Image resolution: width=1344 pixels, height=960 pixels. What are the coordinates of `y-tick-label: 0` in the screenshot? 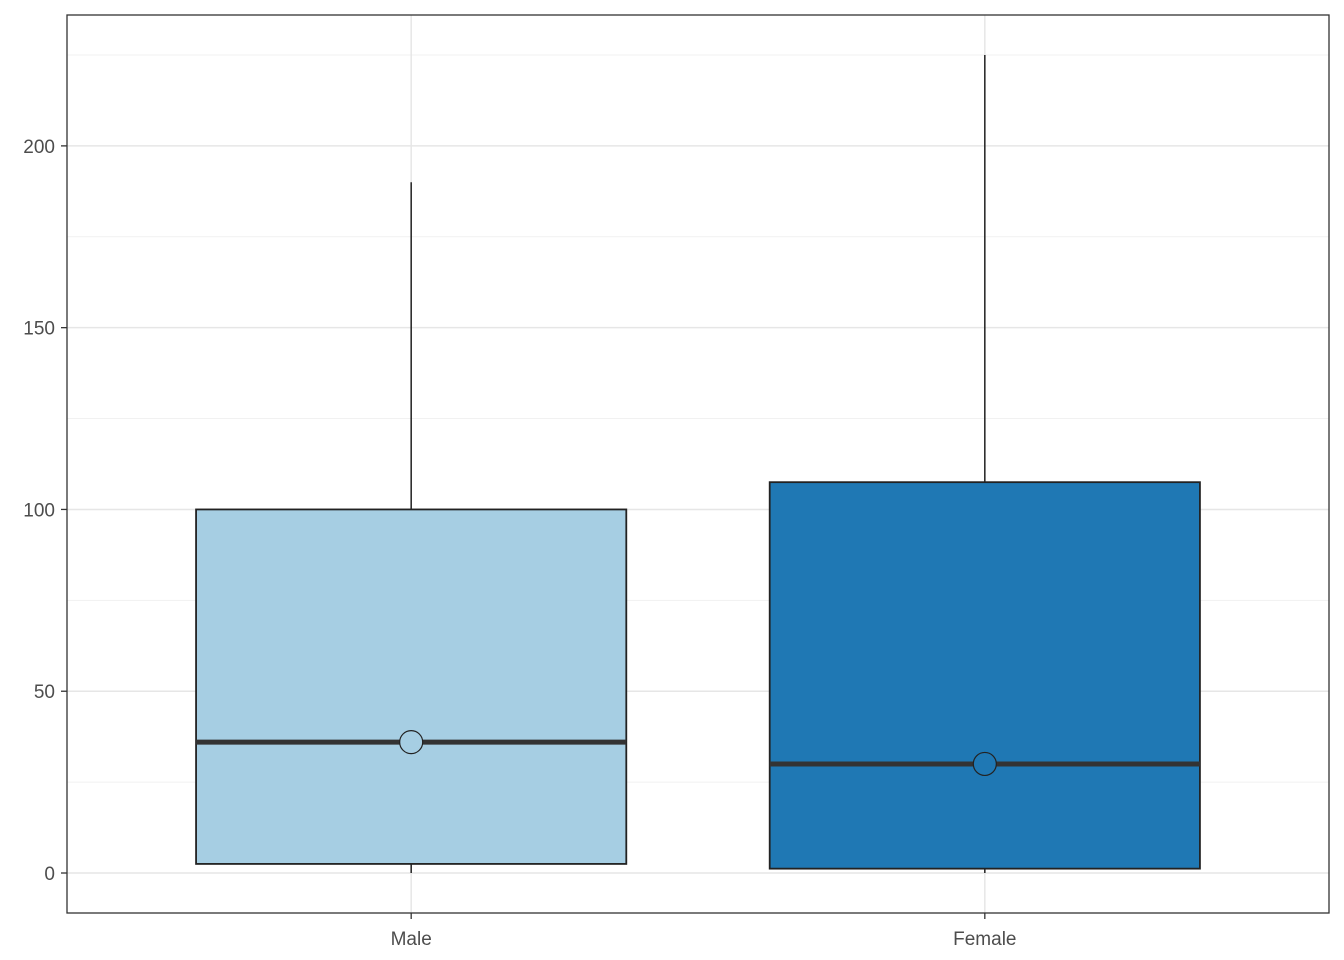 It's located at (49, 874).